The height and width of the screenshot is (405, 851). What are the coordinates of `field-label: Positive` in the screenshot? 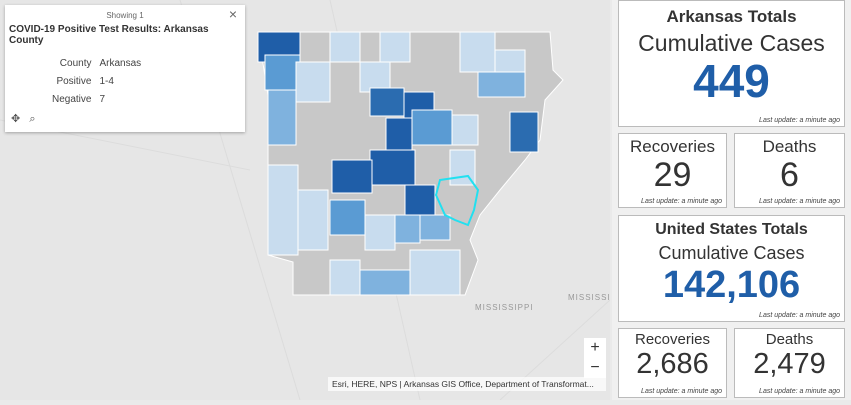 It's located at (74, 81).